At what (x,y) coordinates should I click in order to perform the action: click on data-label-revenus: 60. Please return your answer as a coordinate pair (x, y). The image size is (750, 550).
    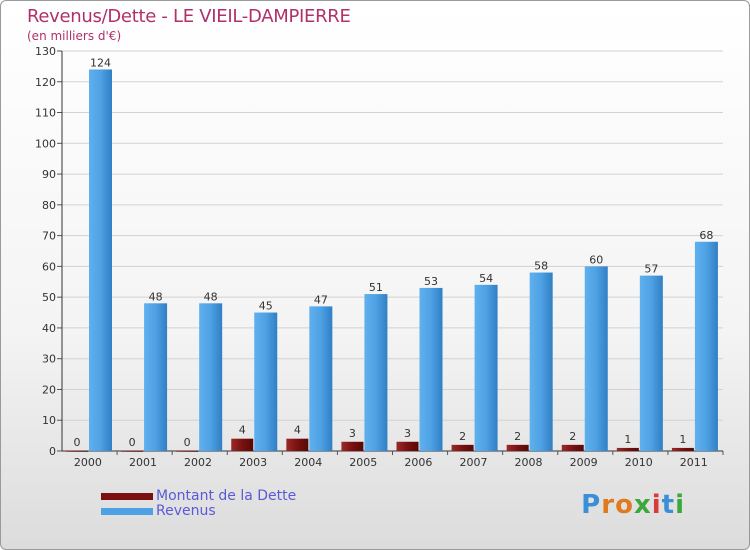
    Looking at the image, I should click on (596, 259).